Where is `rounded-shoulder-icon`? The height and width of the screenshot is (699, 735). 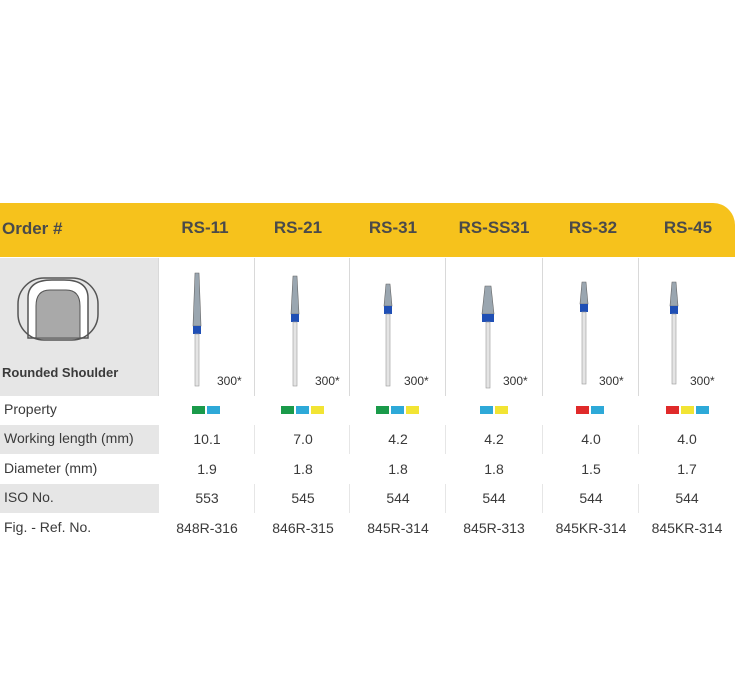
rounded-shoulder-icon is located at coordinates (58, 309).